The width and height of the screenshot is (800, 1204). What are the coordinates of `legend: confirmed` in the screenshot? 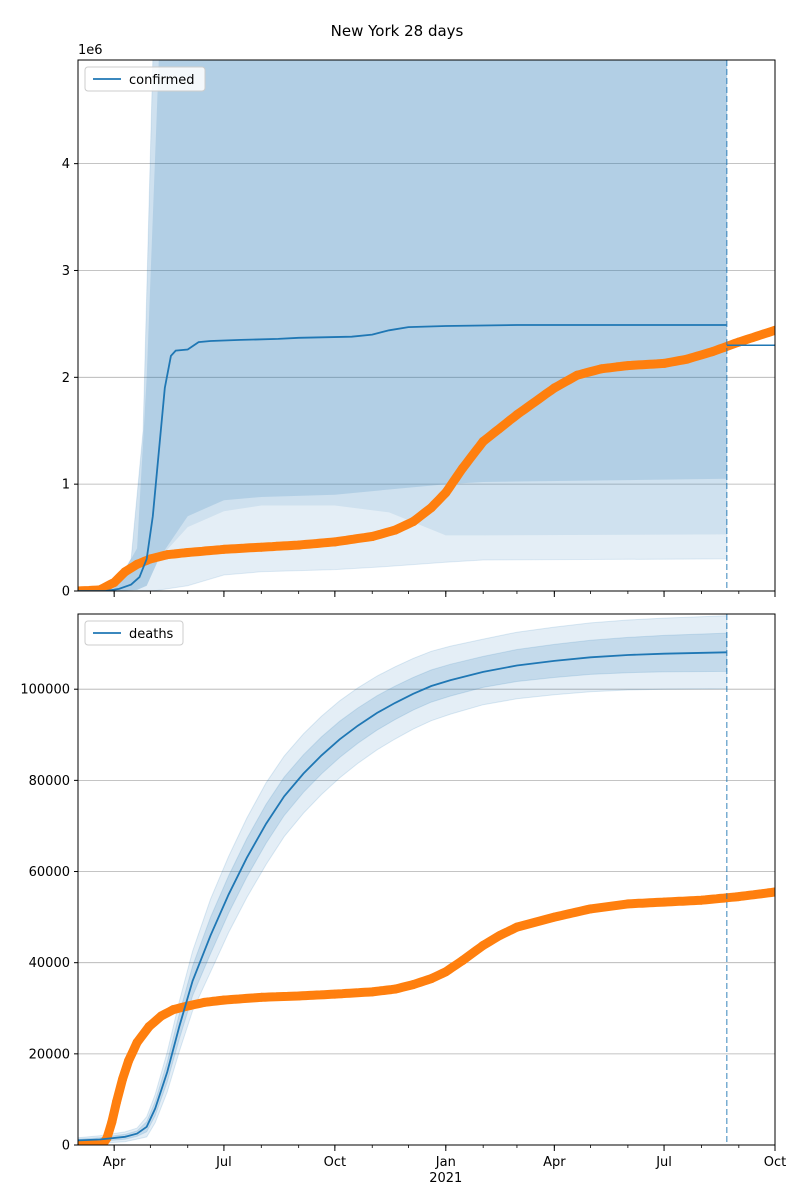 It's located at (145, 79).